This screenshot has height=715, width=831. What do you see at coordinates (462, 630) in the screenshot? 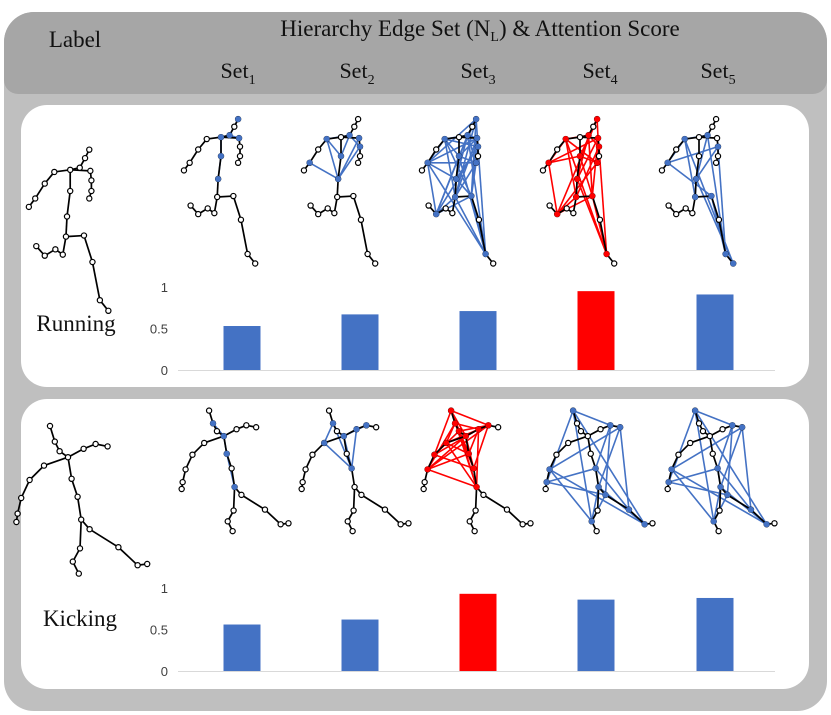
I see `bar-chart-2: 00.51` at bounding box center [462, 630].